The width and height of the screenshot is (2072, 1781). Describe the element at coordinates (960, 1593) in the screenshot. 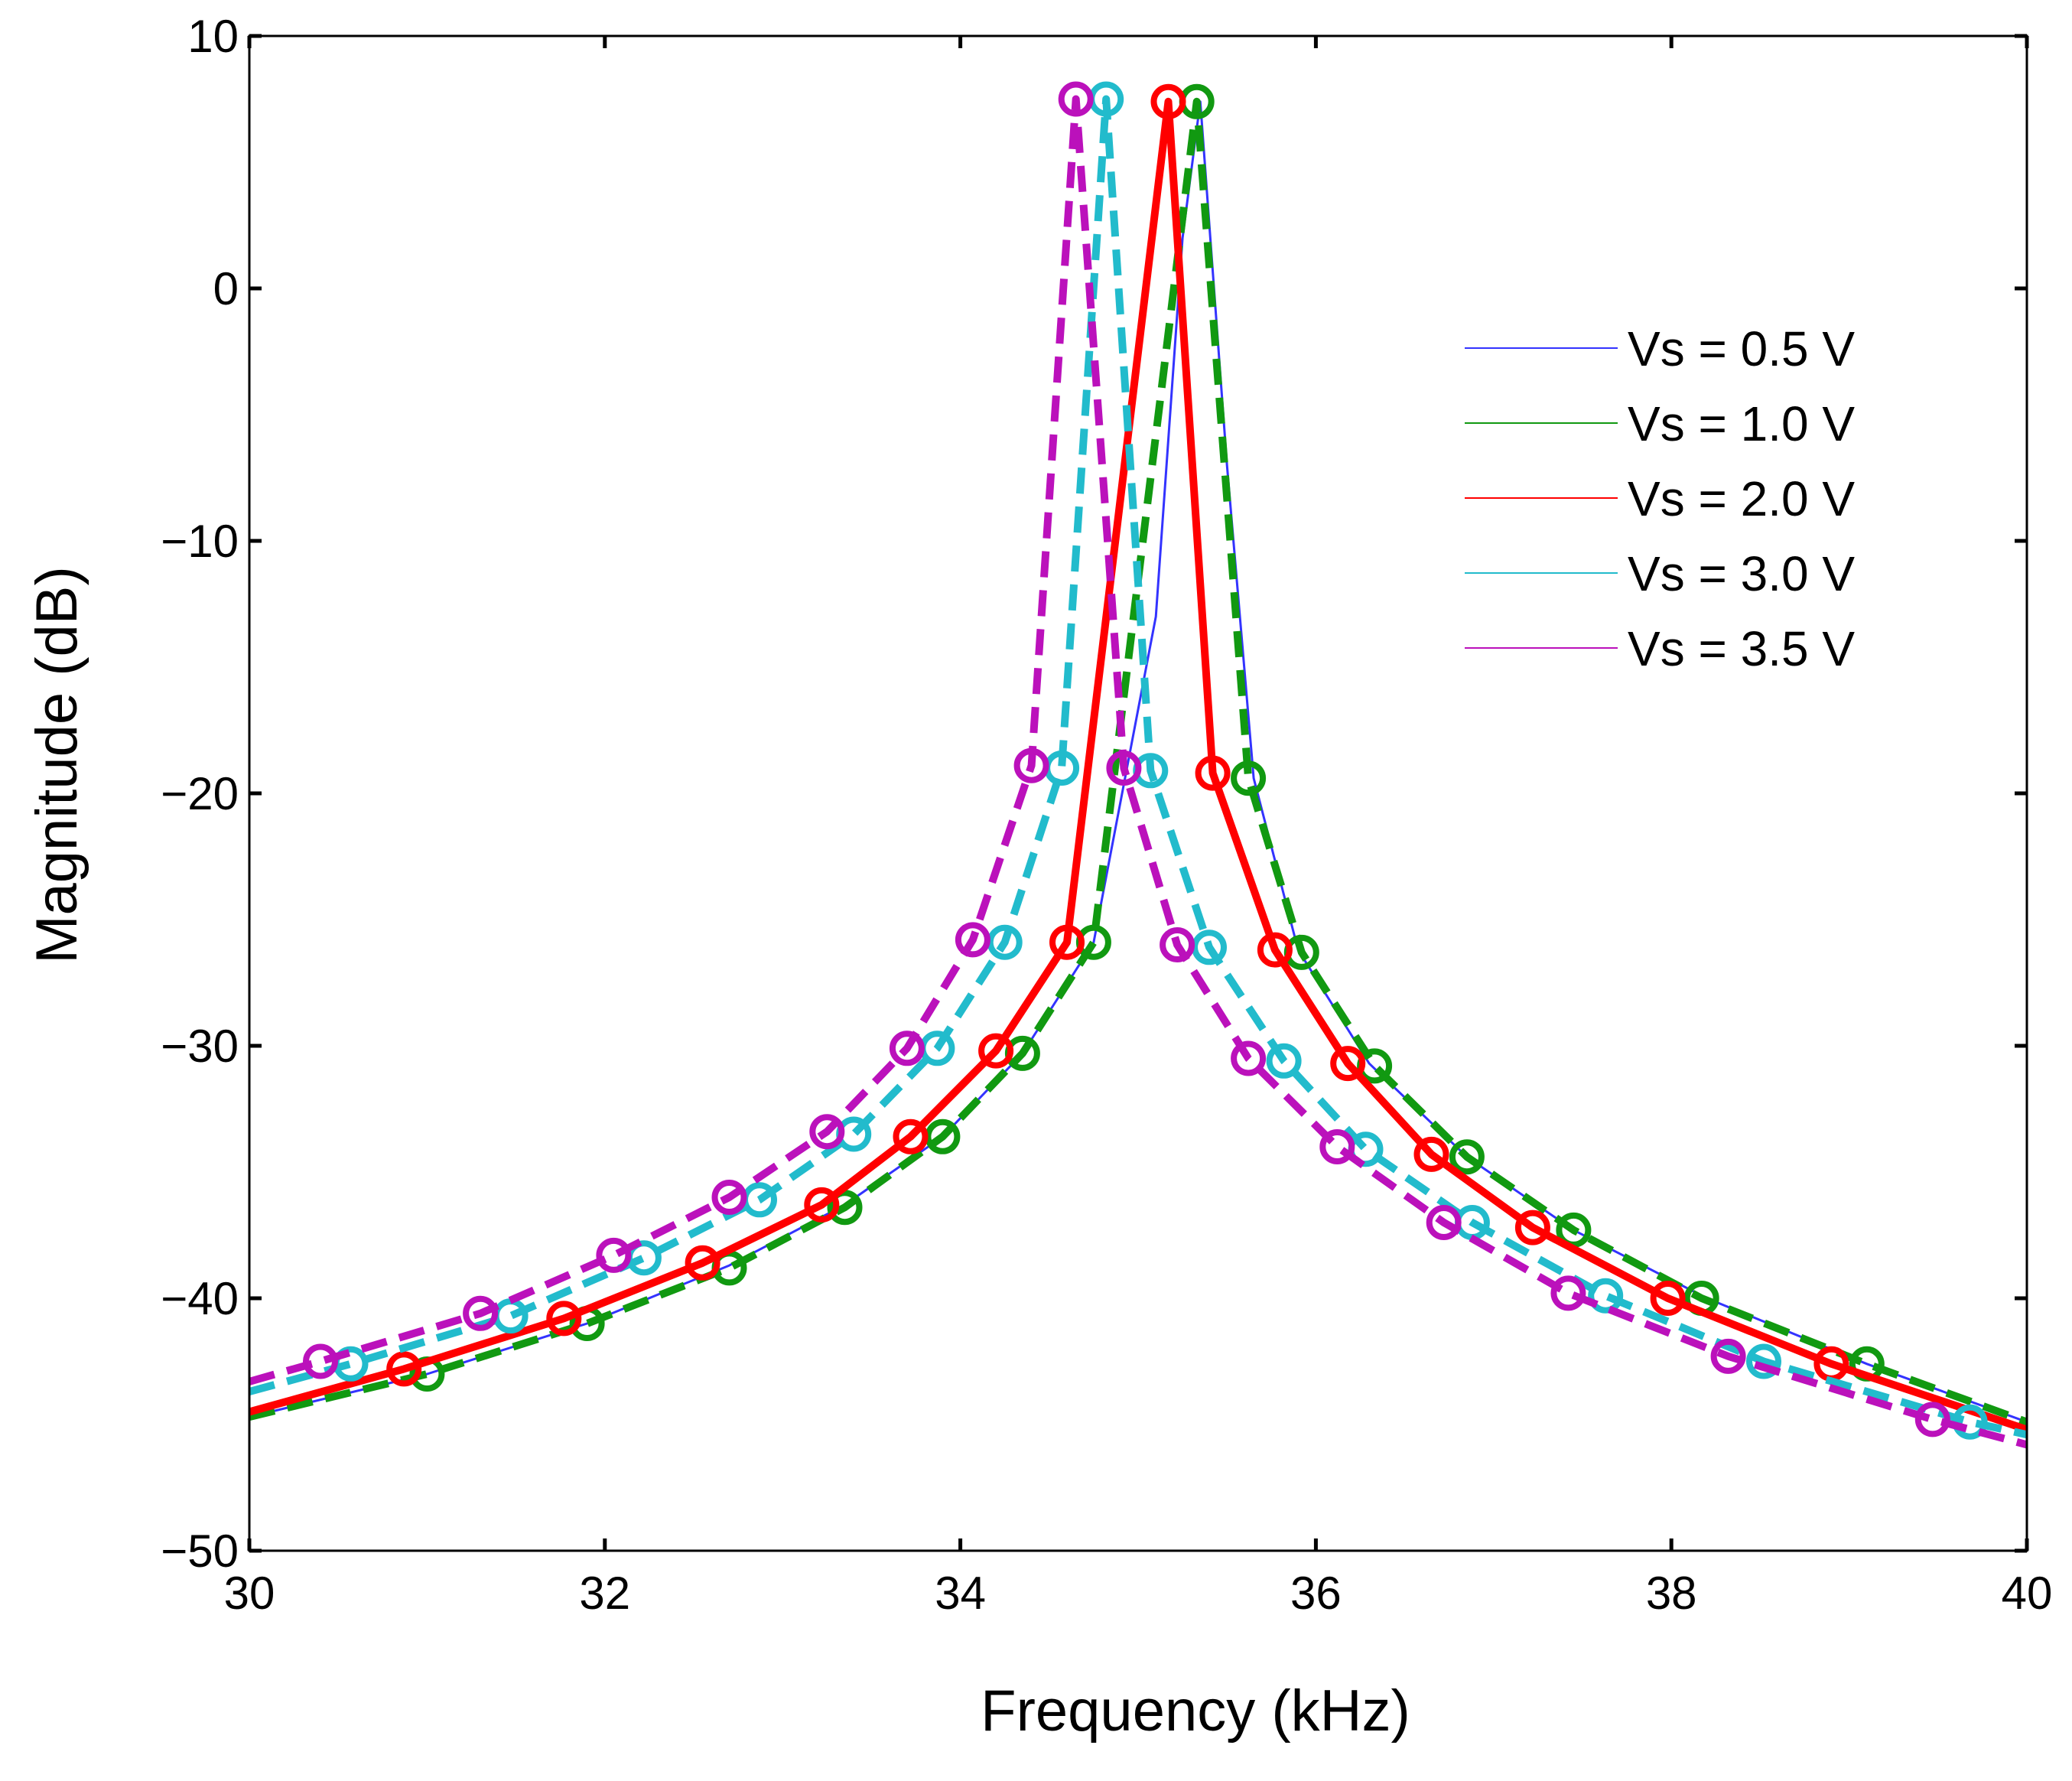

I see `x-tick-label: 34` at that location.